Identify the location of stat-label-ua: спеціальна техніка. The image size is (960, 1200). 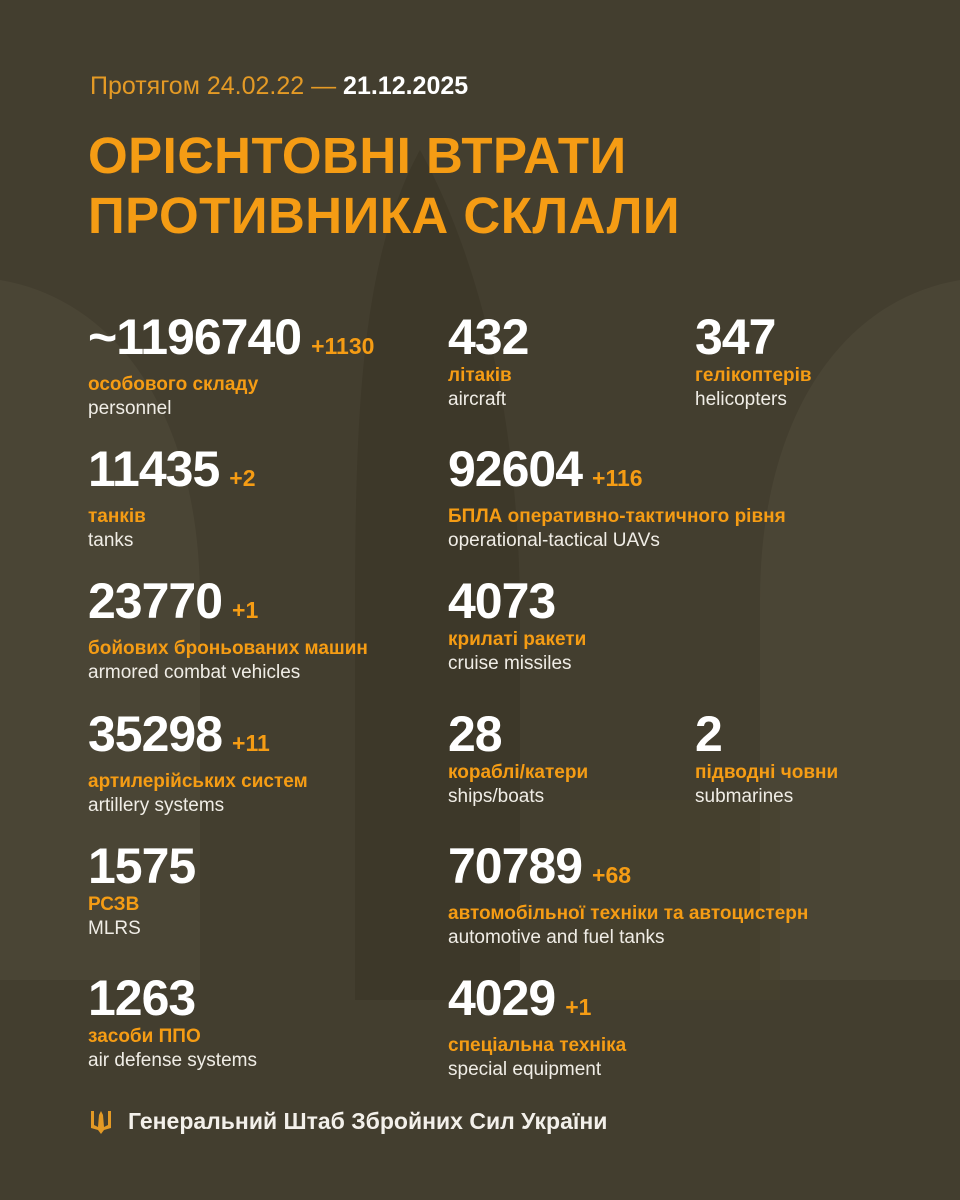
(537, 1045).